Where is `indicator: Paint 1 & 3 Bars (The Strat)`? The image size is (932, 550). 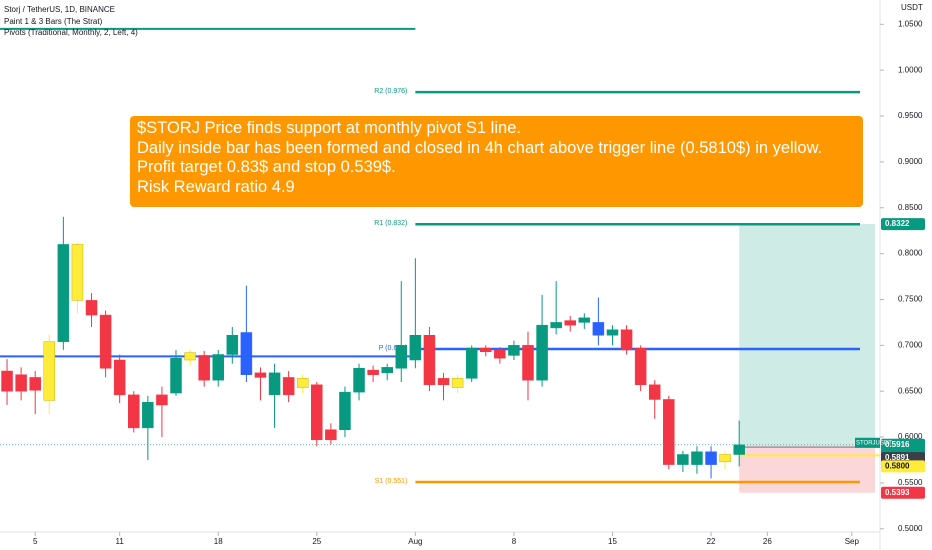
indicator: Paint 1 & 3 Bars (The Strat) is located at coordinates (53, 21).